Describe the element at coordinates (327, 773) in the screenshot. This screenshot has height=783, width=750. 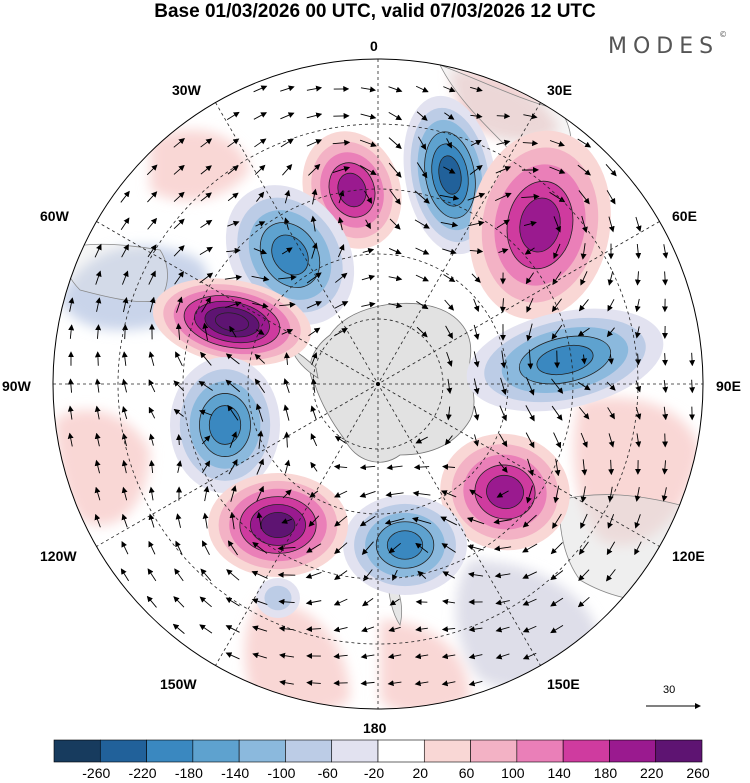
I see `colorbar-tick-label: -60` at that location.